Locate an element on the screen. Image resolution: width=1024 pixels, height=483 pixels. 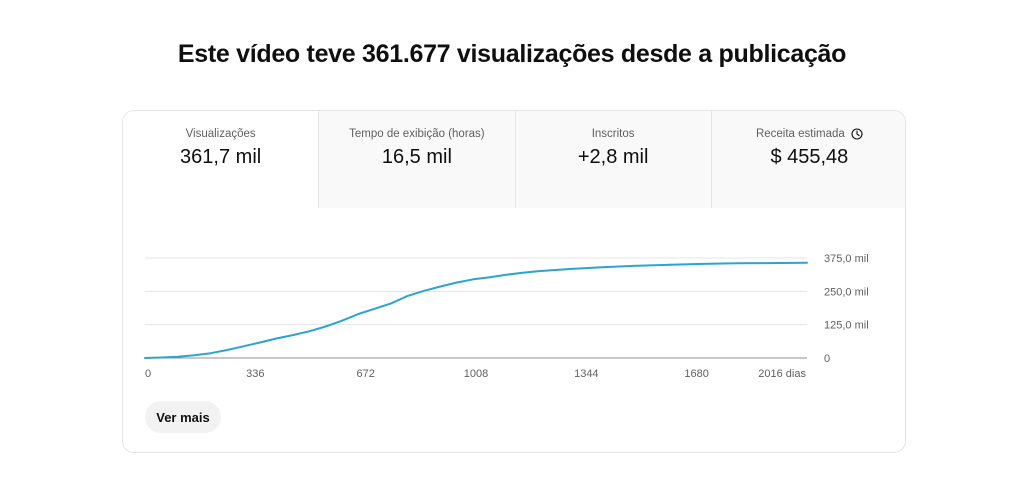
y-tick-label: 375,0 mil is located at coordinates (846, 259).